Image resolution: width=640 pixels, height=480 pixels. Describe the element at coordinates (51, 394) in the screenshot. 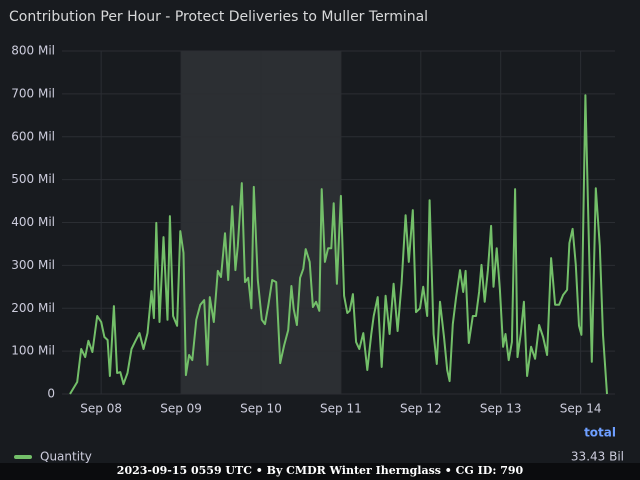

I see `y-tick-label: 0` at that location.